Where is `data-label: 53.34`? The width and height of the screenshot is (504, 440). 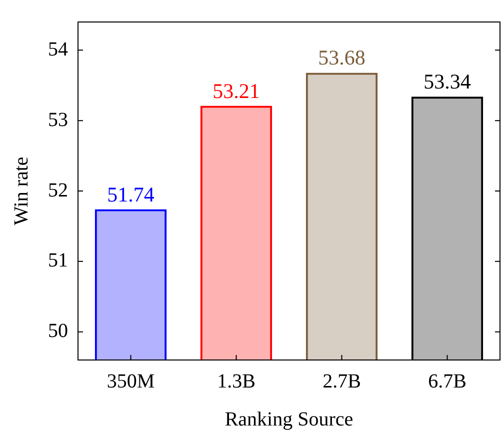
data-label: 53.34 is located at coordinates (448, 82).